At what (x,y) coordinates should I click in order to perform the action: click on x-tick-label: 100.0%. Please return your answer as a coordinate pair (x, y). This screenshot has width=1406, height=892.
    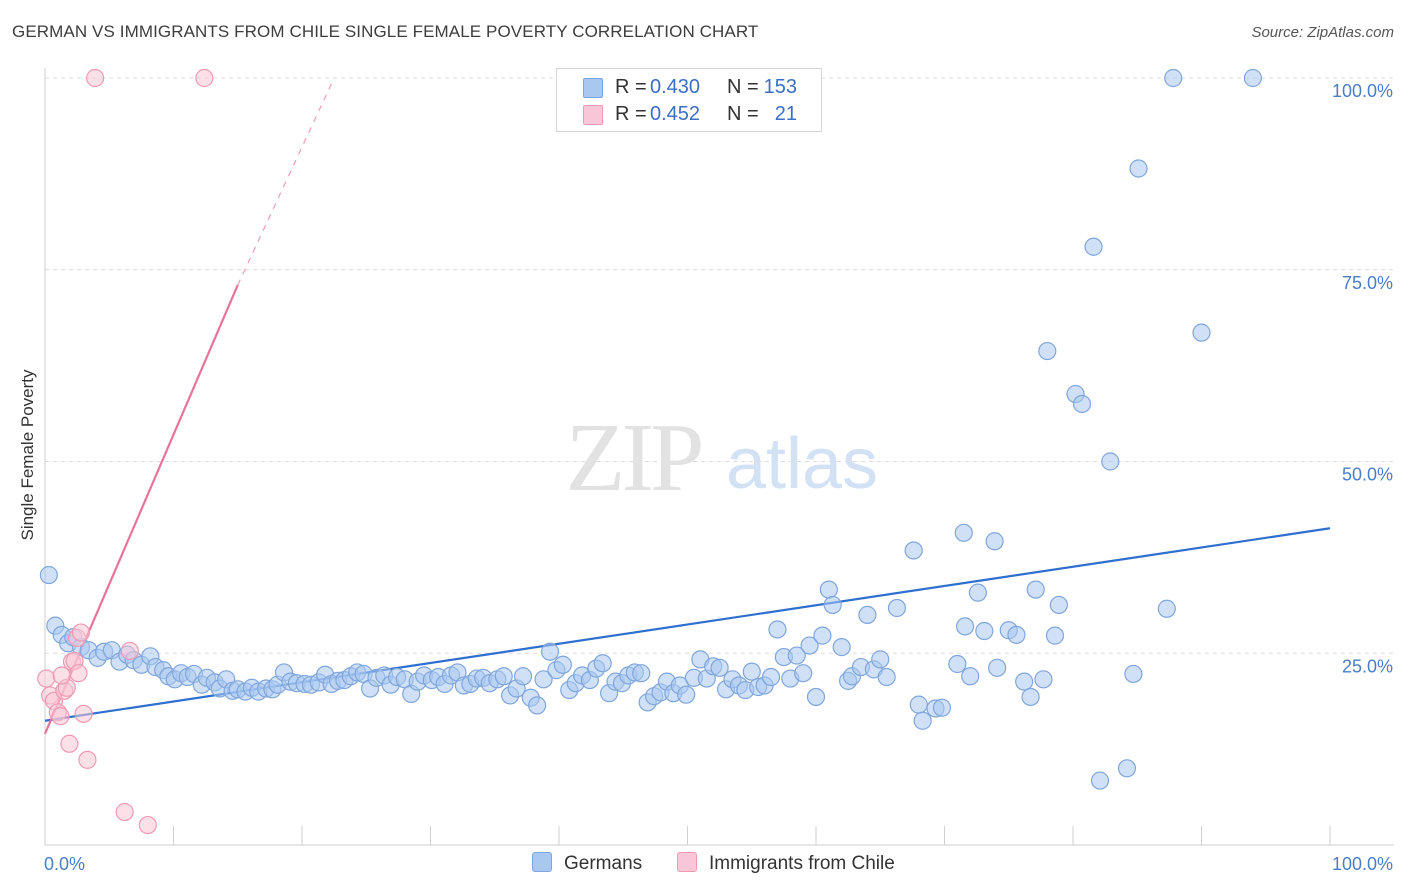
    Looking at the image, I should click on (1362, 864).